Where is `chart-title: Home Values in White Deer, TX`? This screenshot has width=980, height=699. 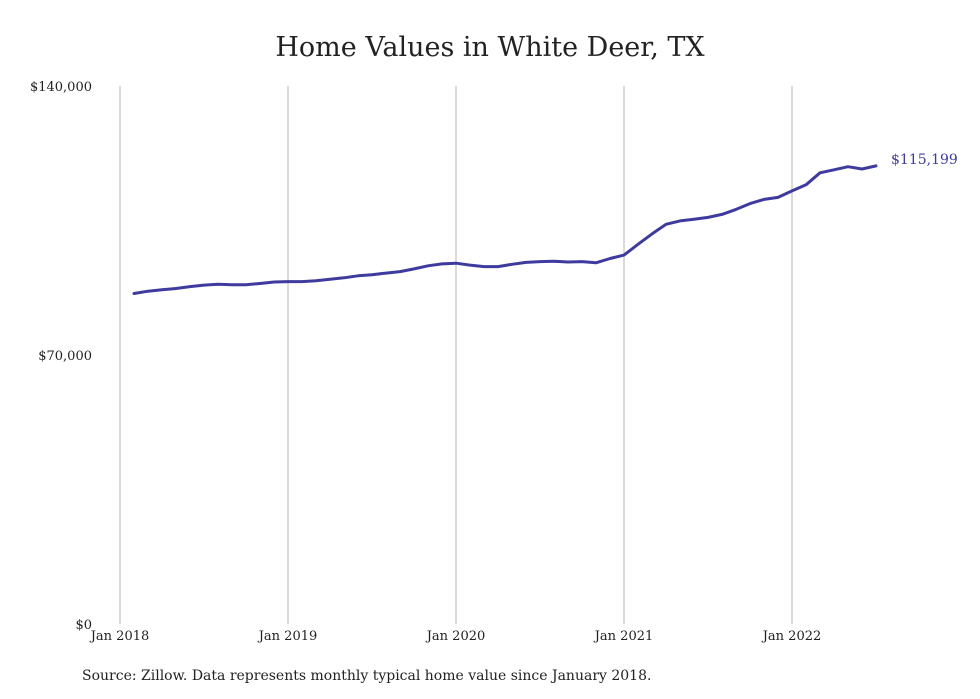
chart-title: Home Values in White Deer, TX is located at coordinates (490, 47).